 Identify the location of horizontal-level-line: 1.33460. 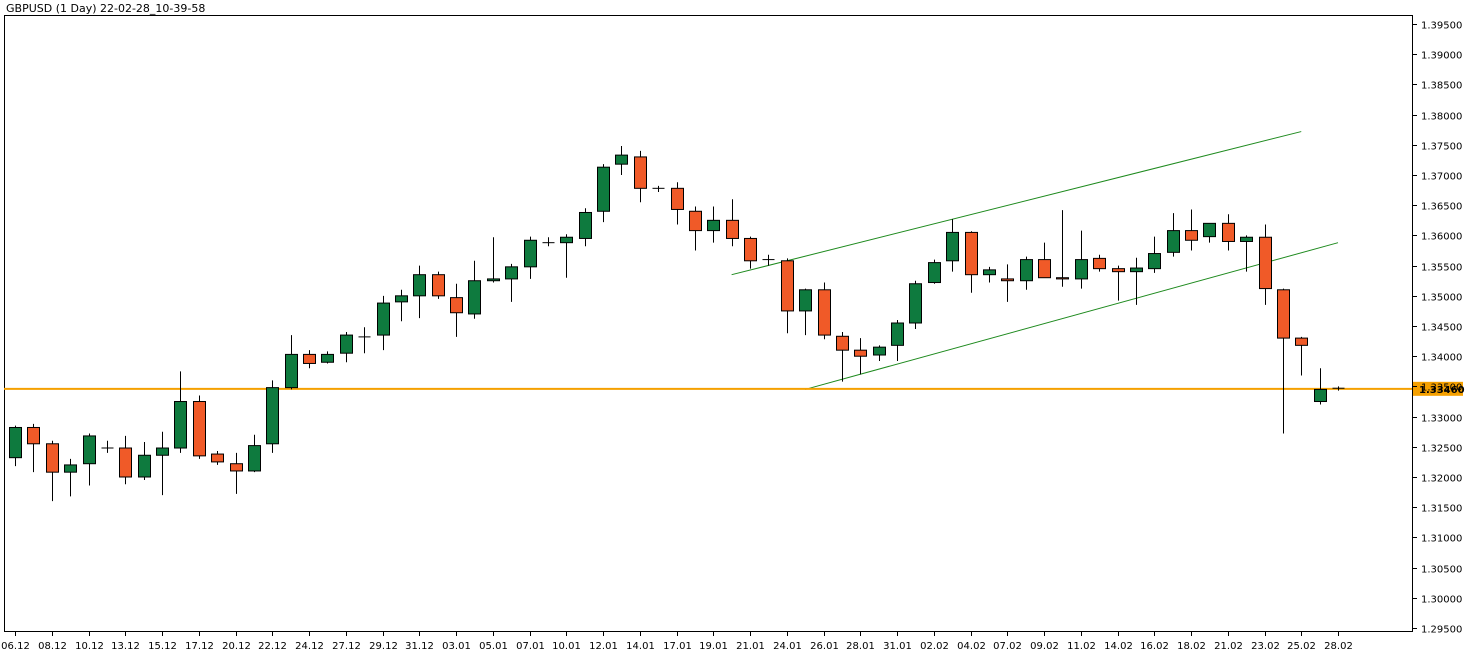
(734, 388).